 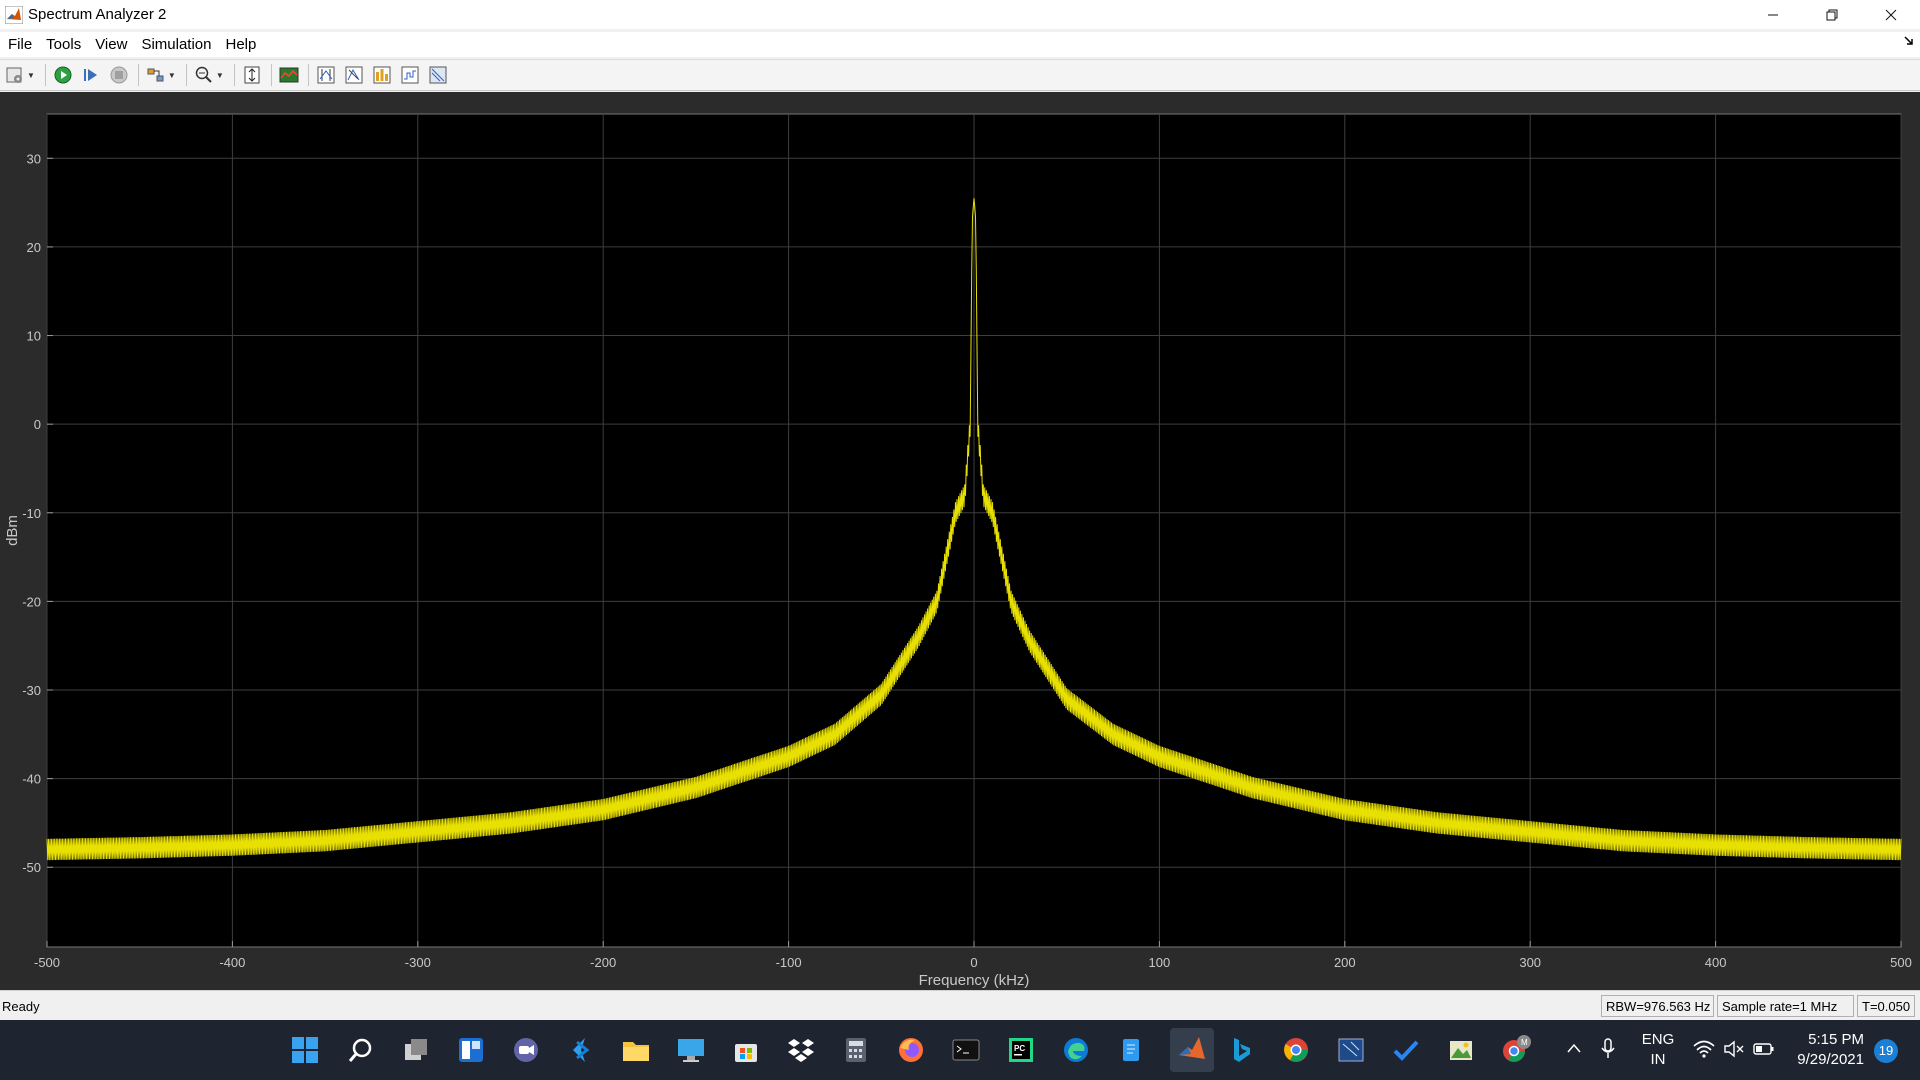 What do you see at coordinates (960, 14) in the screenshot?
I see `title-bar: Spectrum Analyzer 2` at bounding box center [960, 14].